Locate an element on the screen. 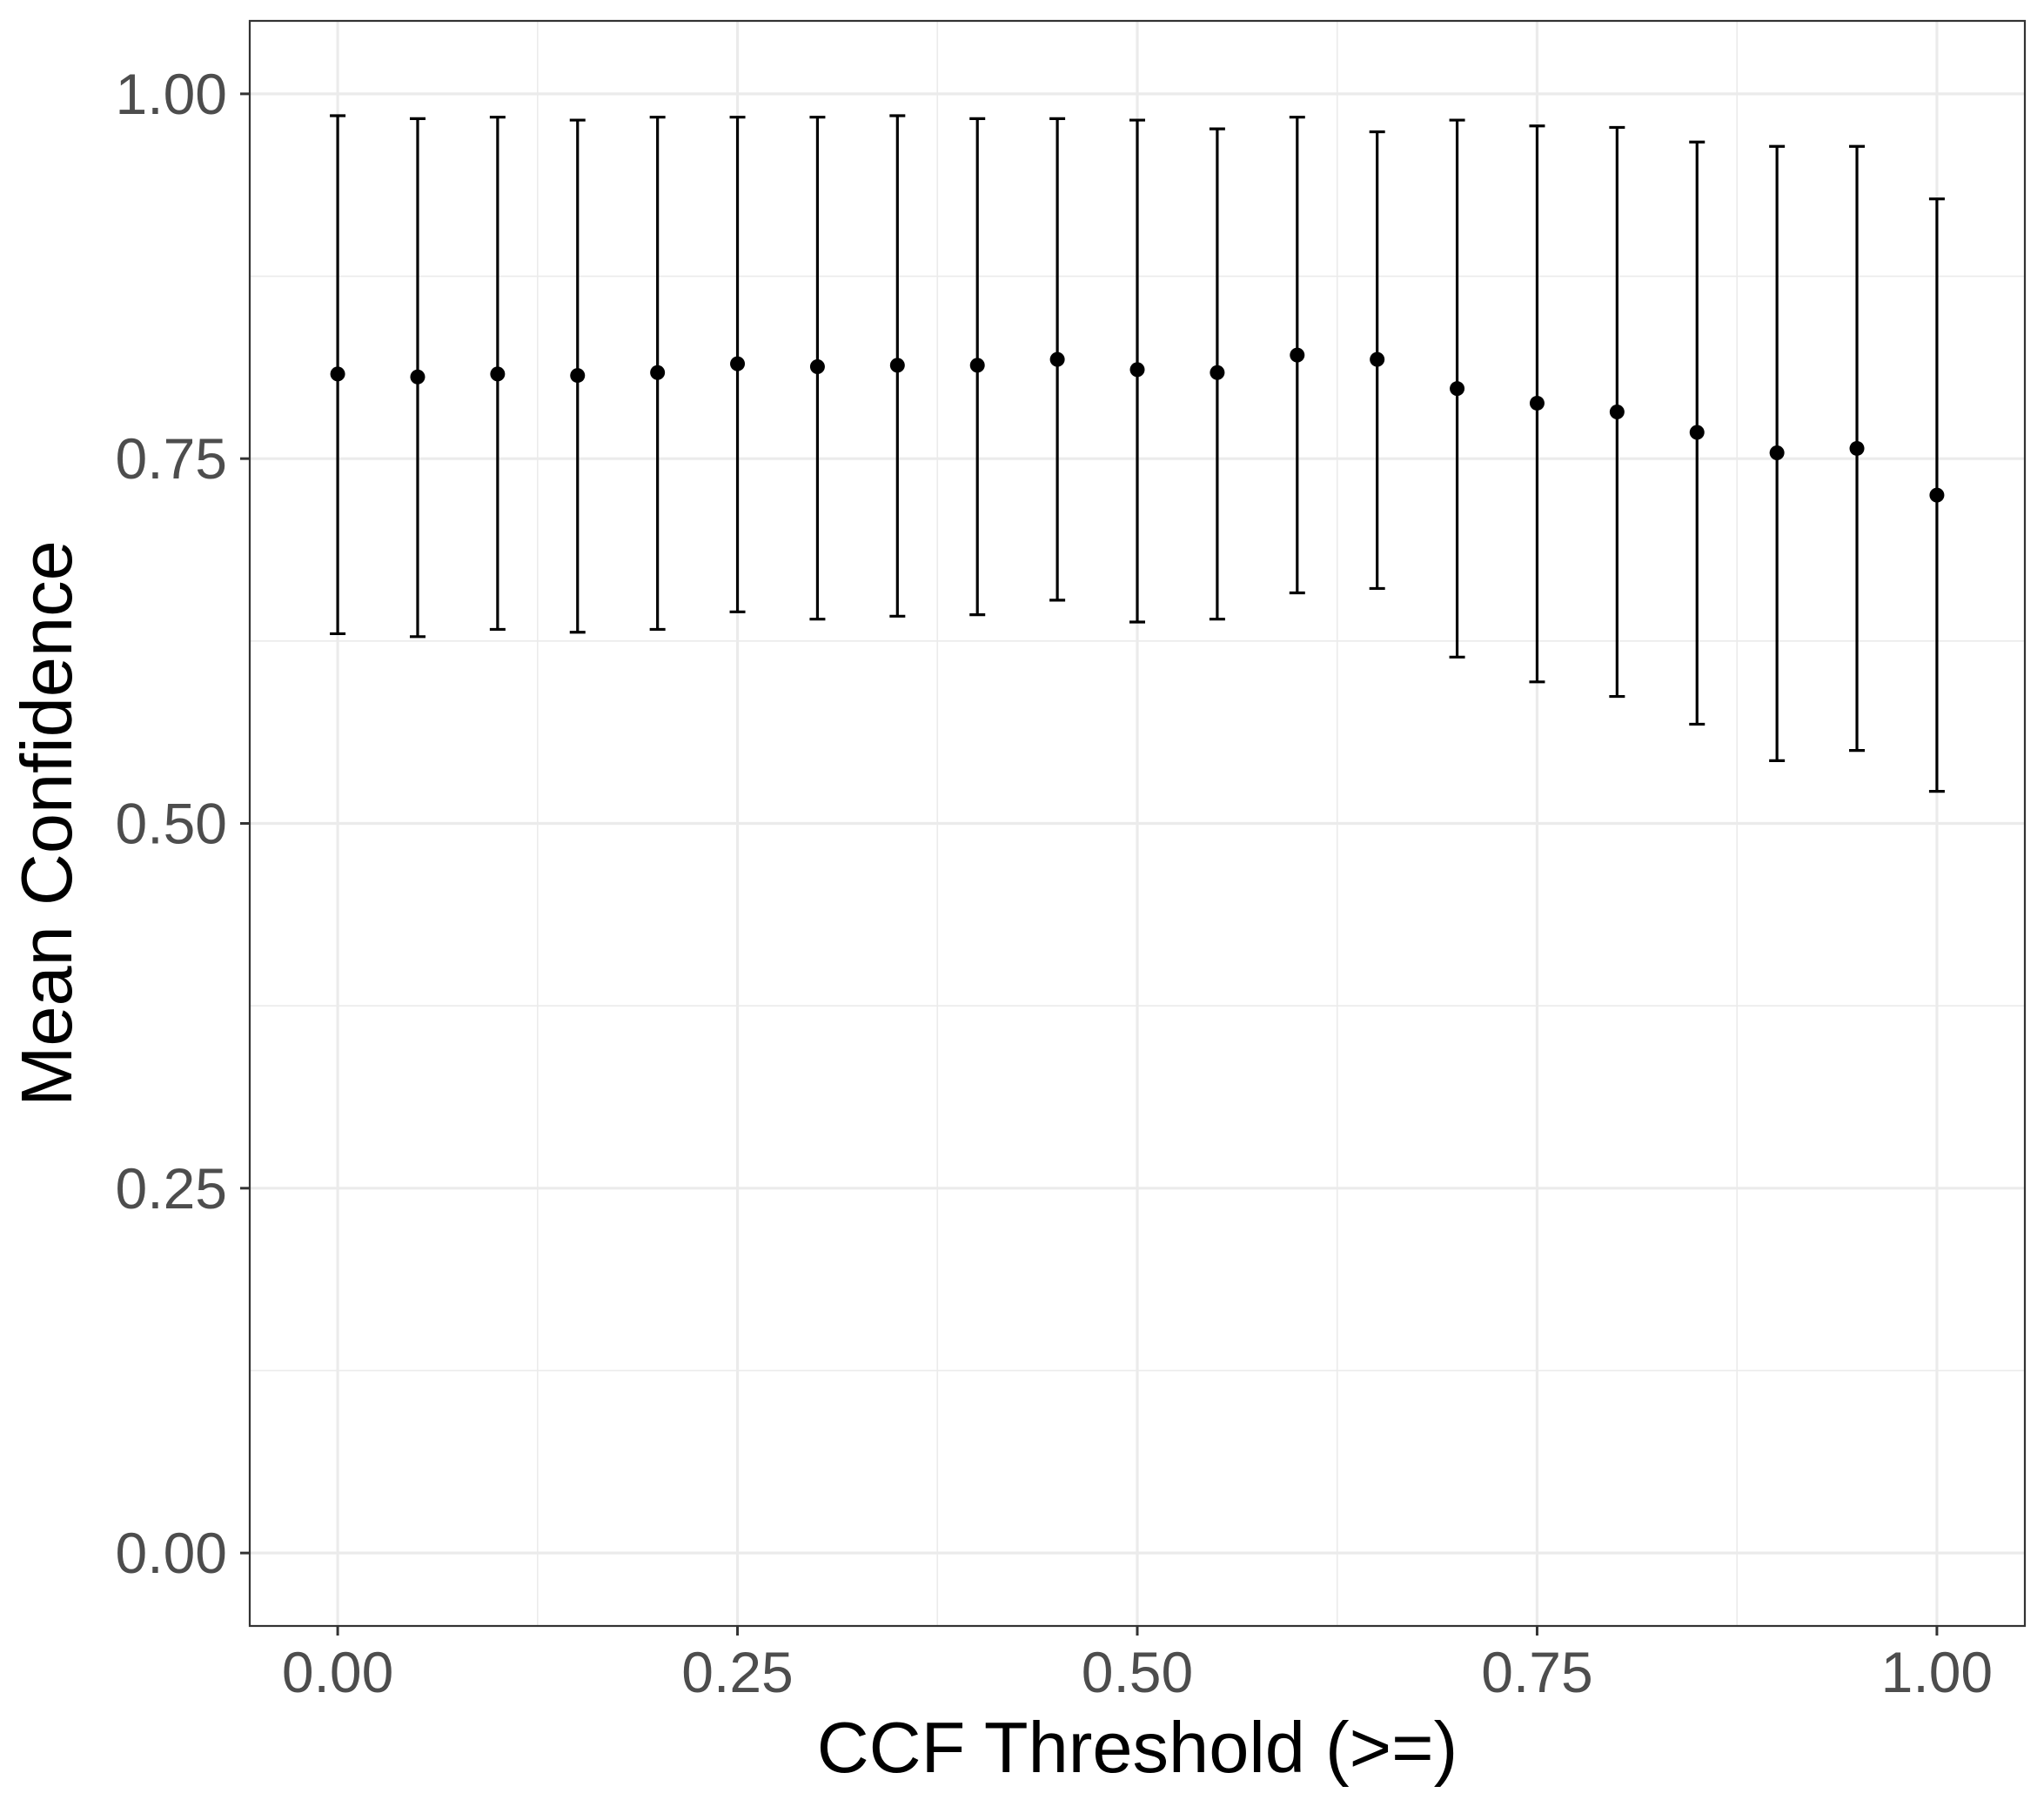 The width and height of the screenshot is (2044, 1813). x-tick-label: 0.00 is located at coordinates (337, 1672).